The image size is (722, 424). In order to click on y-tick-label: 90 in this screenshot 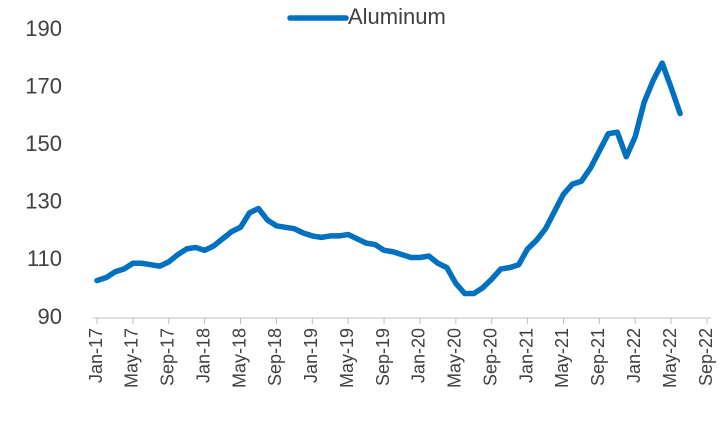, I will do `click(50, 316)`.